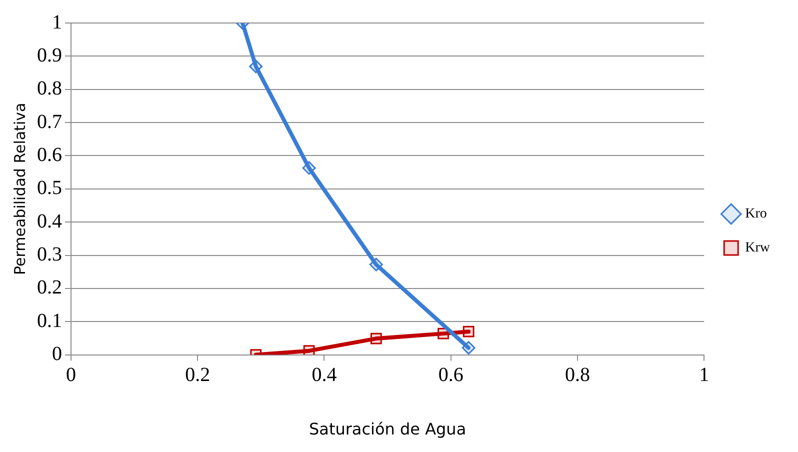 This screenshot has width=798, height=452. I want to click on x-tick-label: 0.4, so click(324, 375).